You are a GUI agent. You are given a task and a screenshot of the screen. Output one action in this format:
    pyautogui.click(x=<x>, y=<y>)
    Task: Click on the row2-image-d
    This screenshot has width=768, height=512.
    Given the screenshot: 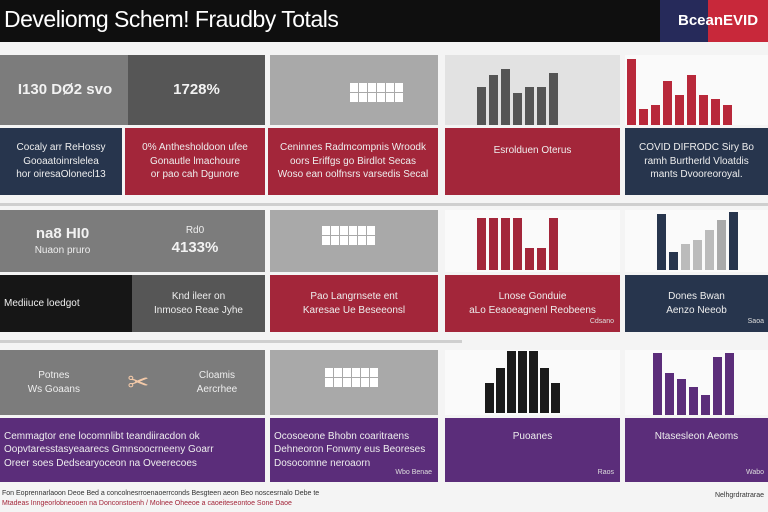 What is the action you would take?
    pyautogui.click(x=532, y=241)
    